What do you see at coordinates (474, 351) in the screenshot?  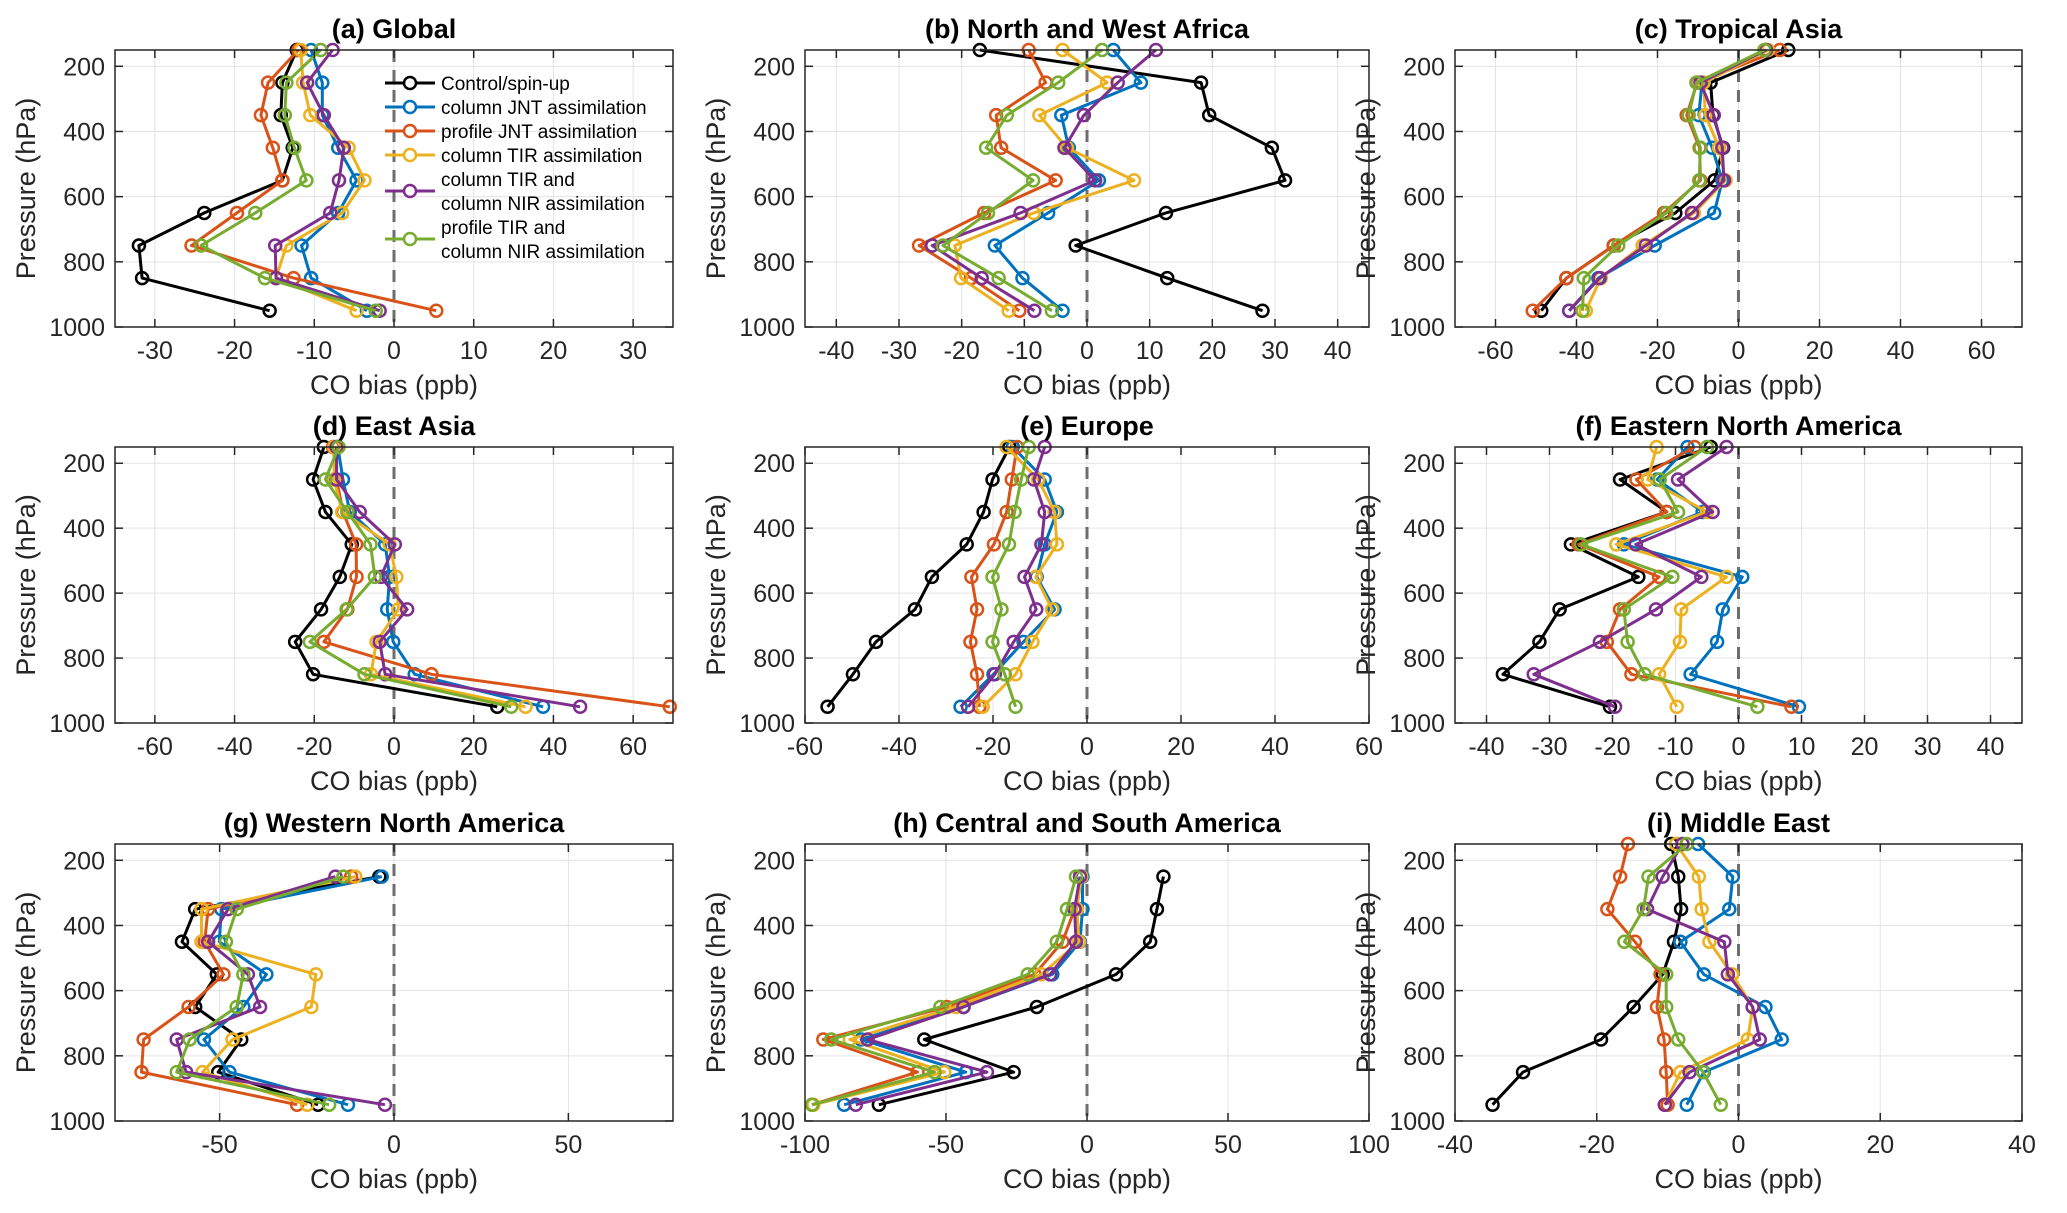 I see `x-tick-label: 10` at bounding box center [474, 351].